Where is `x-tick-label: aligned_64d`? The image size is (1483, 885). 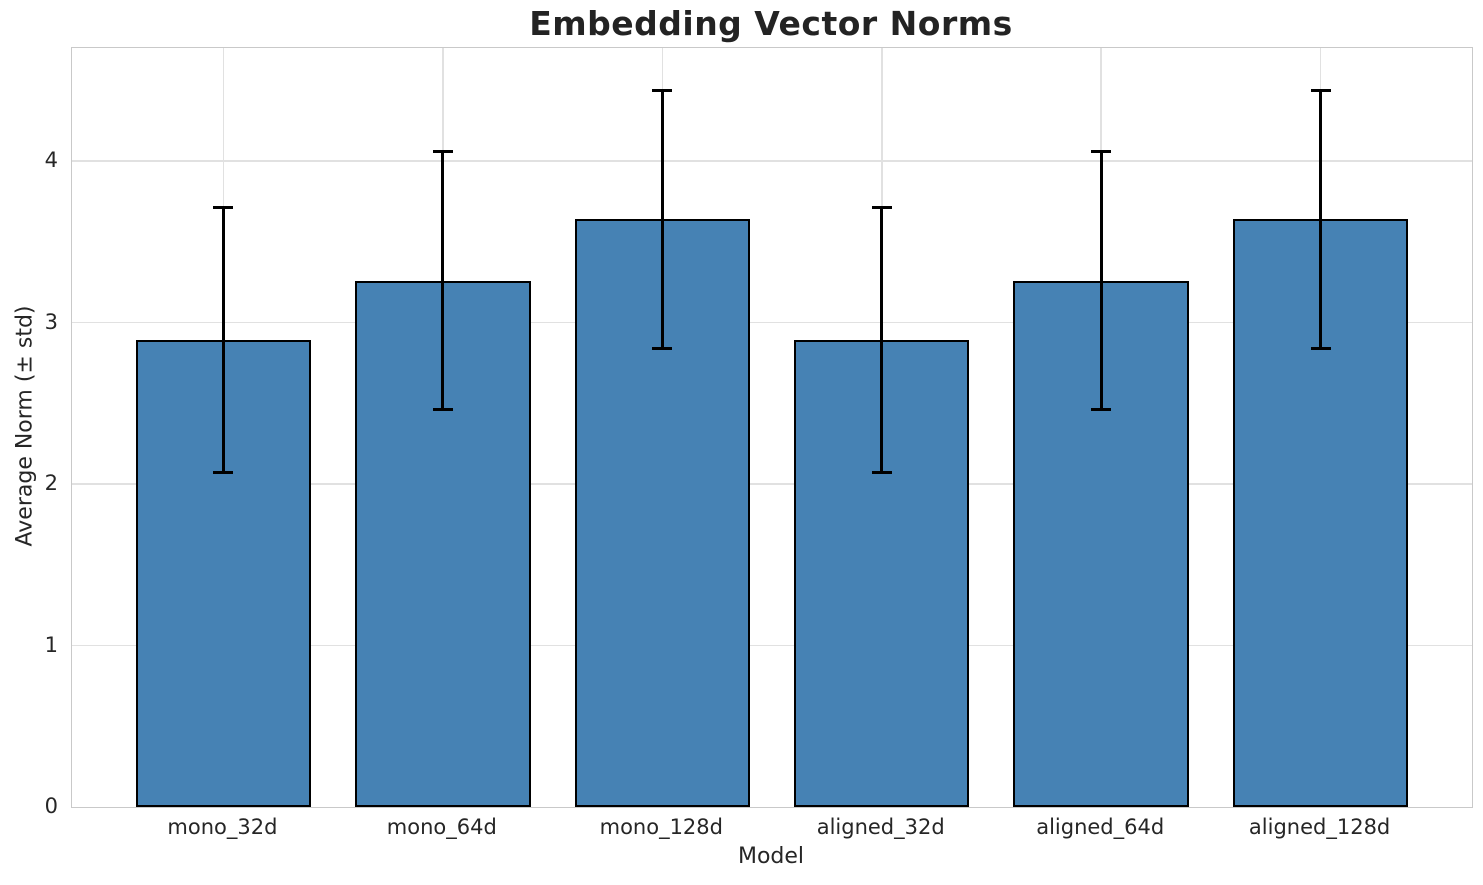
x-tick-label: aligned_64d is located at coordinates (1100, 827).